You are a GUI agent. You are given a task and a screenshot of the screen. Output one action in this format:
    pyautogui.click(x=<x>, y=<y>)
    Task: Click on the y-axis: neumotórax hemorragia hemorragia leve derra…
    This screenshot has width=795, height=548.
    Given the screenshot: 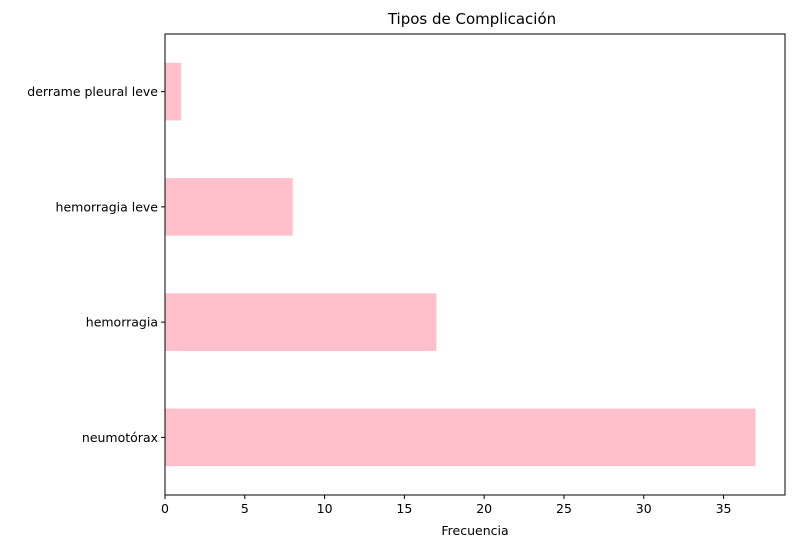 What is the action you would take?
    pyautogui.click(x=96, y=264)
    